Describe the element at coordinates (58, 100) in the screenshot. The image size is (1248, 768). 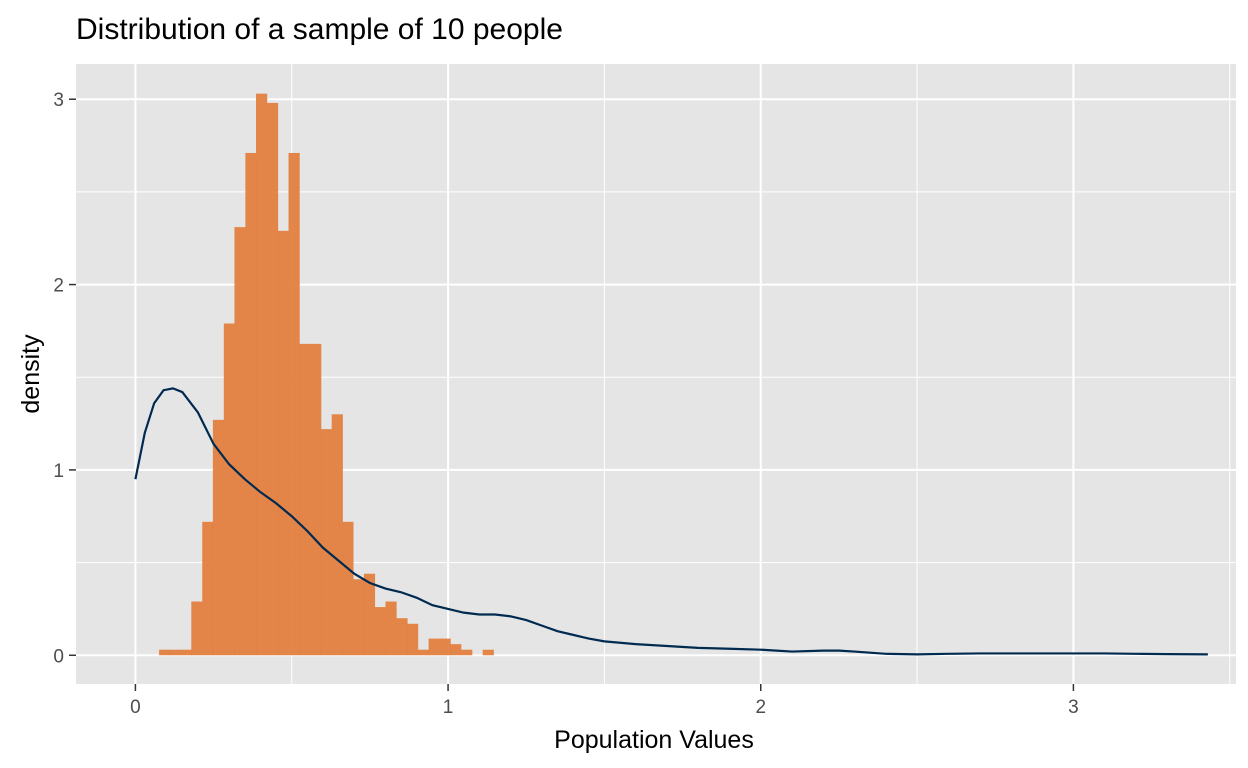
I see `y-tick-label: 3` at that location.